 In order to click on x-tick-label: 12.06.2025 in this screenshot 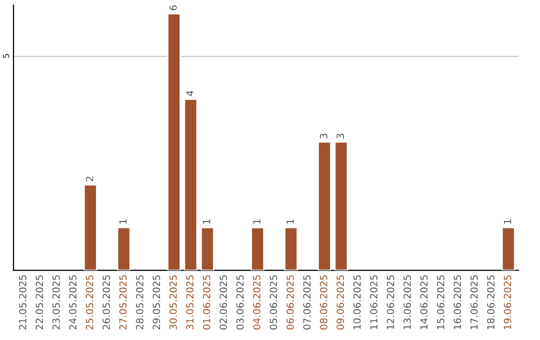, I will do `click(390, 302)`.